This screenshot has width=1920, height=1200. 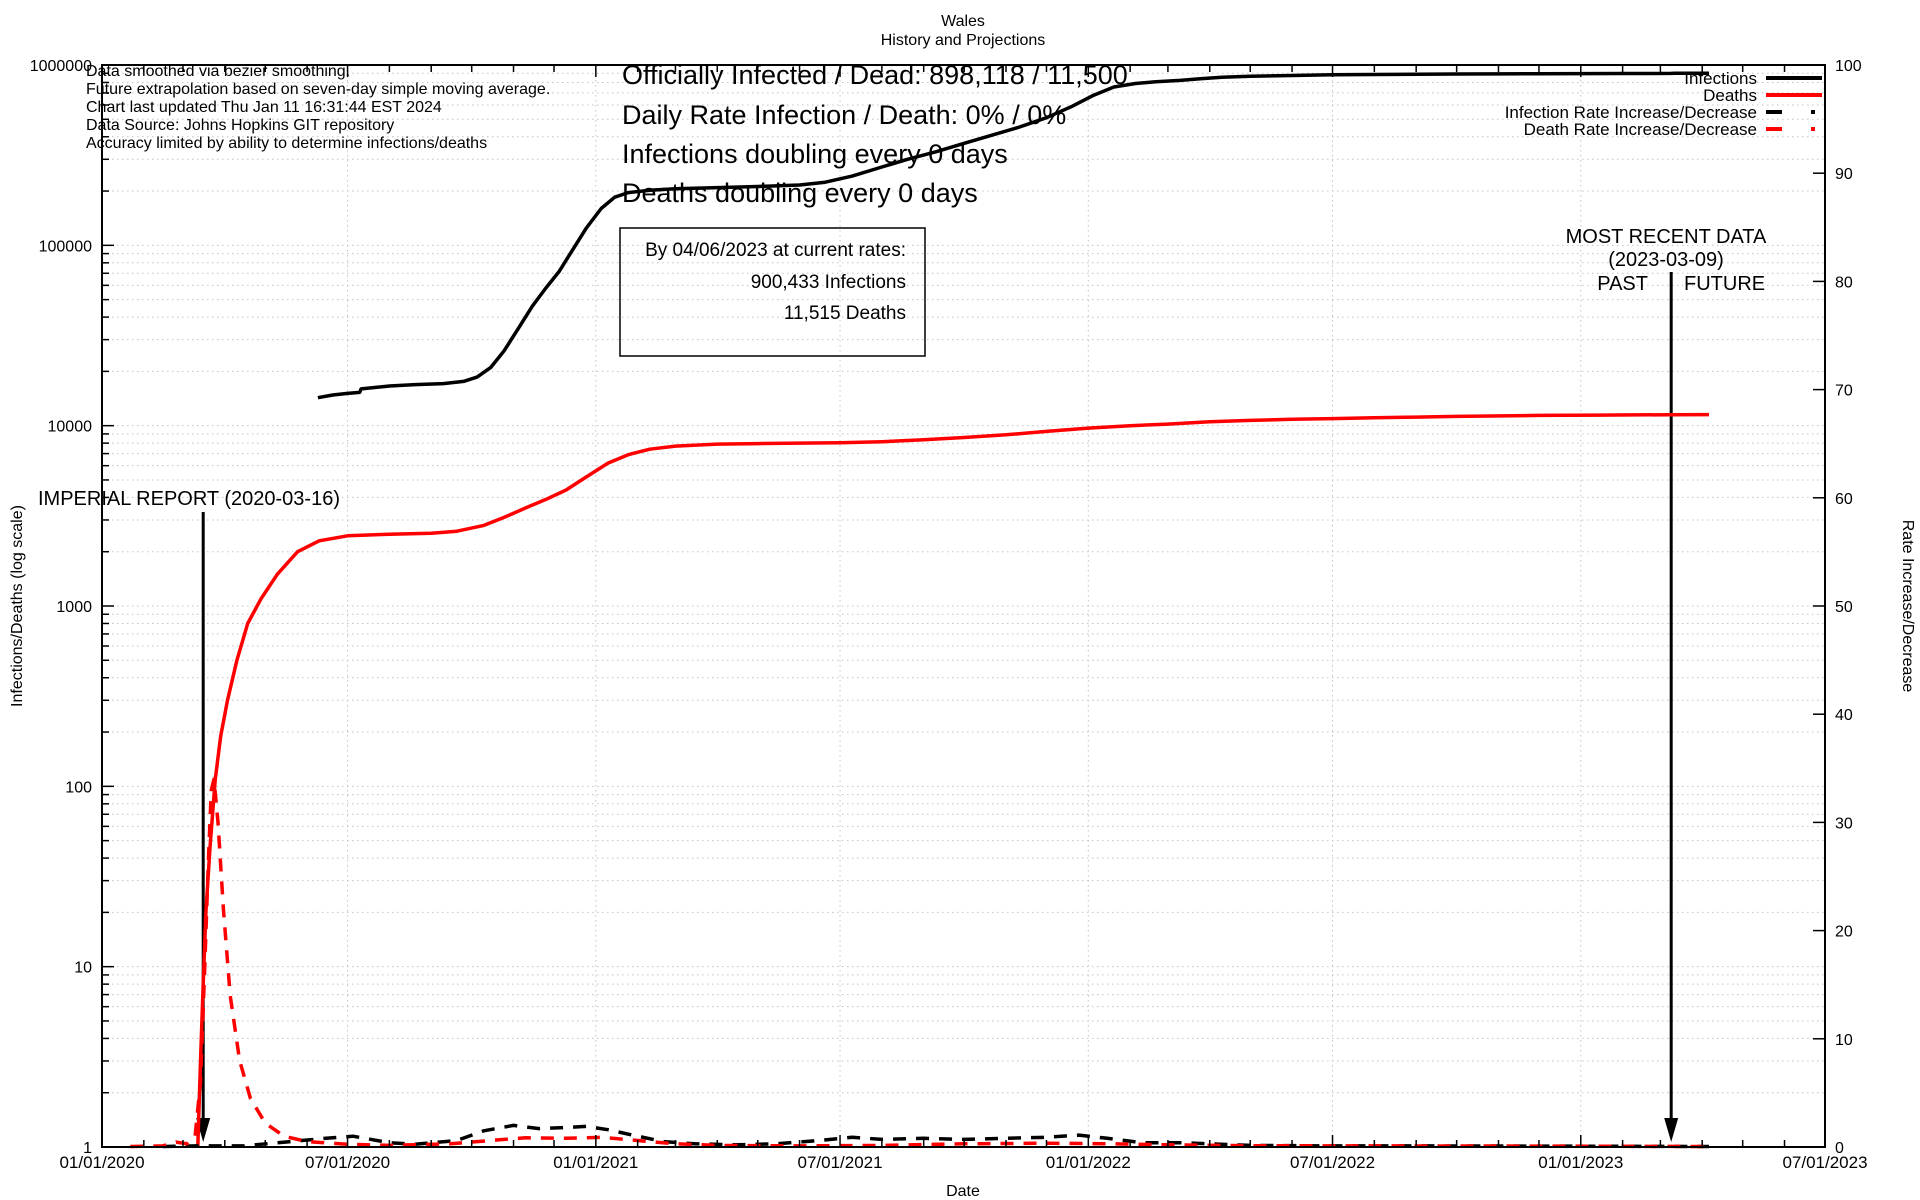 What do you see at coordinates (828, 282) in the screenshot?
I see `projection-infections: 900,433 Infections` at bounding box center [828, 282].